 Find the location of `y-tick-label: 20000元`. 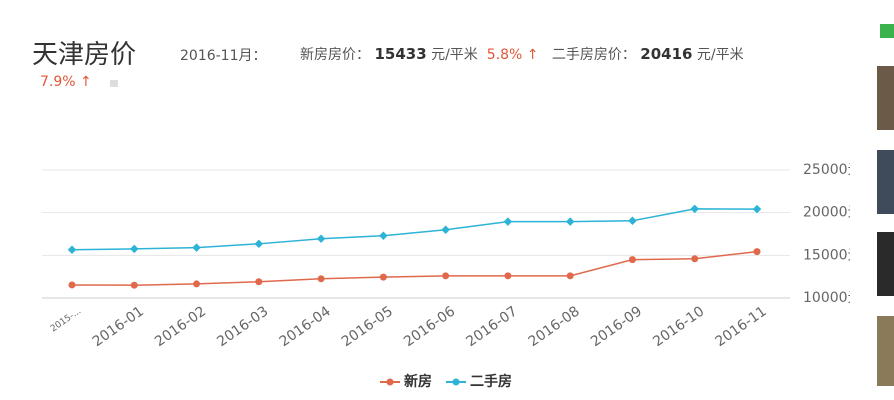

y-tick-label: 20000元 is located at coordinates (826, 213).